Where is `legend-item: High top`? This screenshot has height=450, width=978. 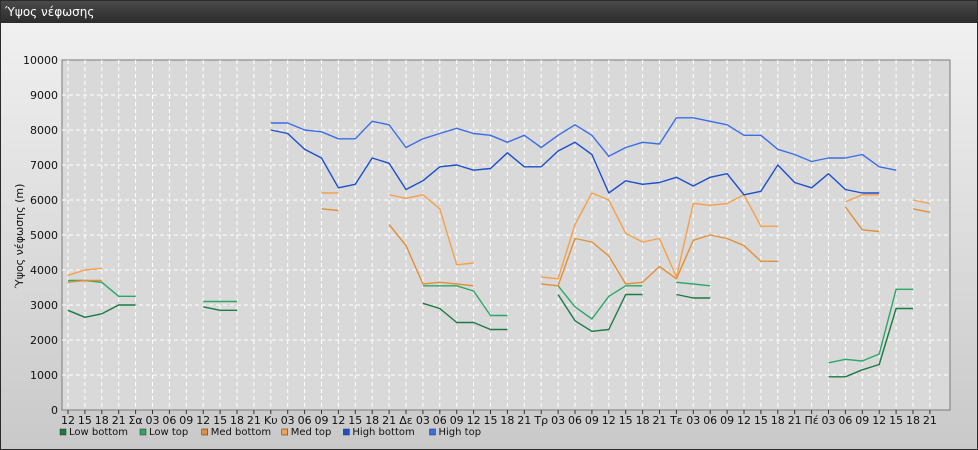 legend-item: High top is located at coordinates (455, 432).